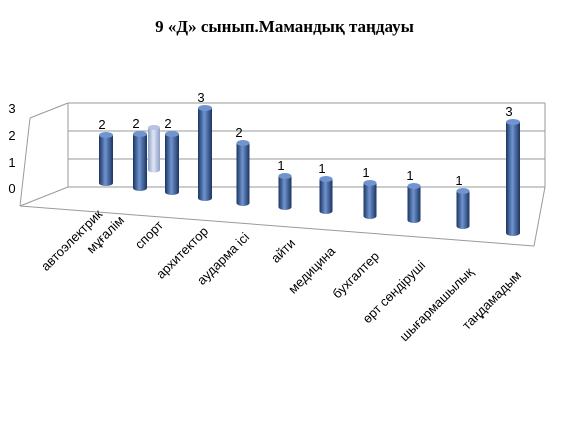 The height and width of the screenshot is (422, 569). I want to click on y-tick-label: 2, so click(11, 135).